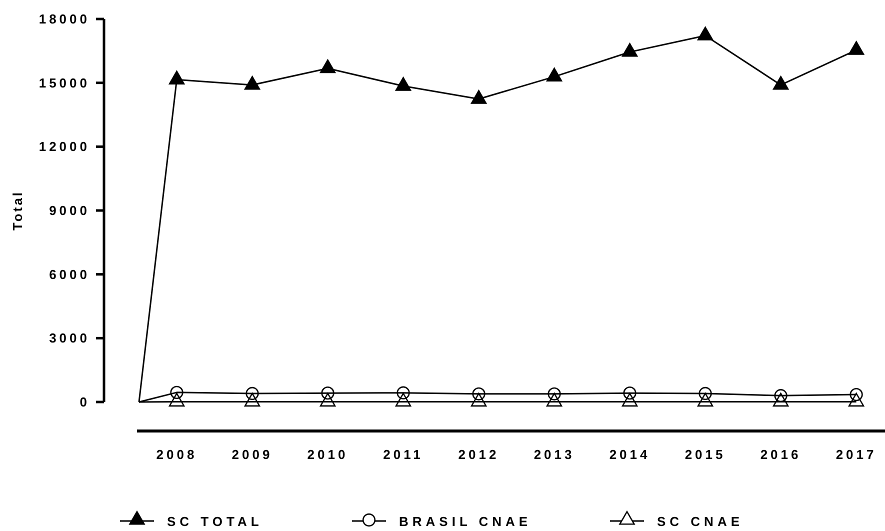 This screenshot has height=531, width=885. I want to click on x-tick-label: 2009, so click(252, 454).